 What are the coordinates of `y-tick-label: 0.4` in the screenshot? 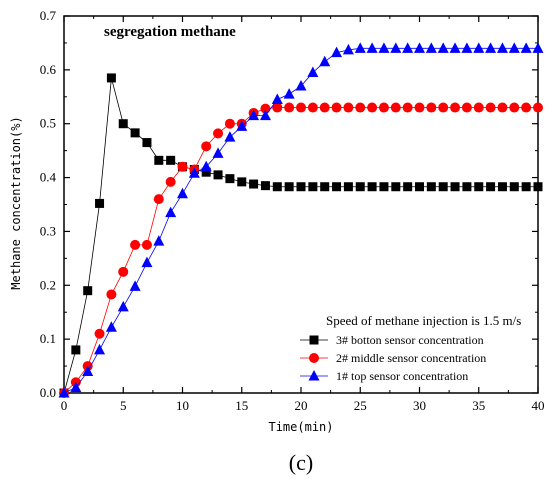 It's located at (48, 177).